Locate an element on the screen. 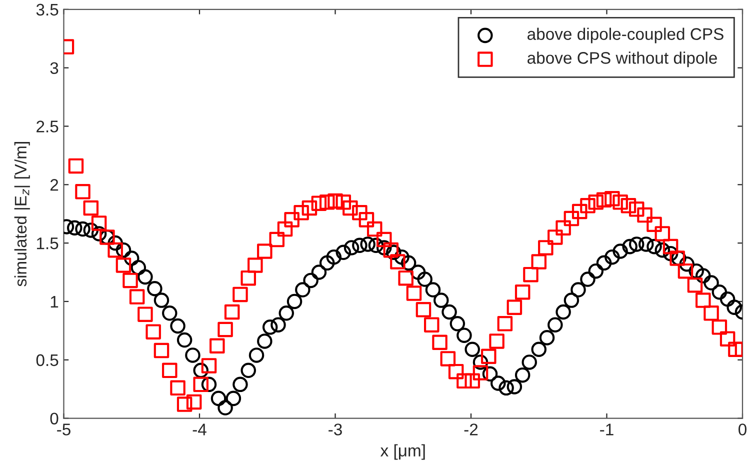 This screenshot has width=750, height=470. y-tick-label: 3.5 is located at coordinates (47, 10).